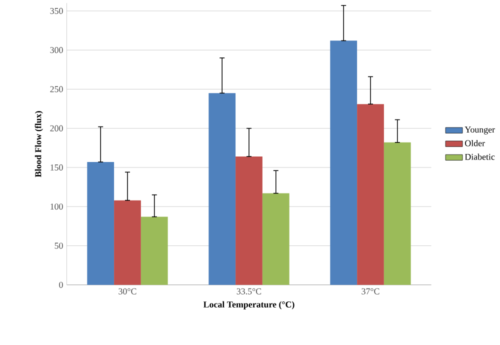 This screenshot has height=345, width=500. What do you see at coordinates (56, 207) in the screenshot?
I see `y-tick-label: 100` at bounding box center [56, 207].